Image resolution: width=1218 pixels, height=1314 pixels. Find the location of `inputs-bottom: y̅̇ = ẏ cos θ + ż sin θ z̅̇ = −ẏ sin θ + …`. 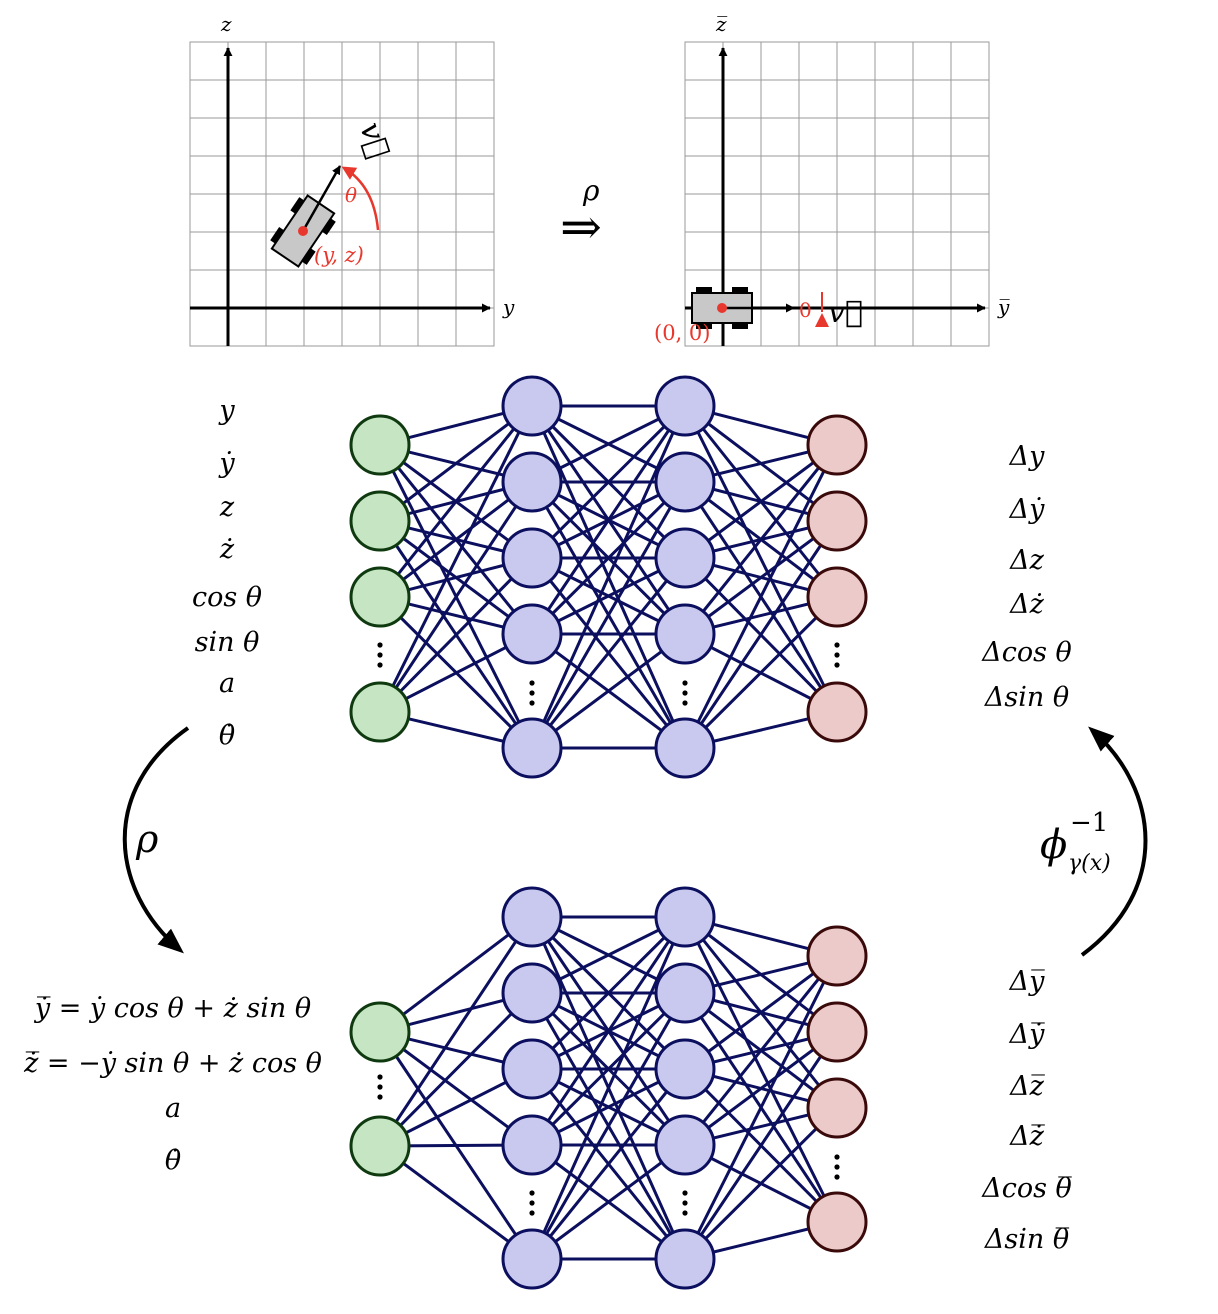

inputs-bottom: y̅̇ = ẏ cos θ + ż sin θ z̅̇ = −ẏ sin θ + … is located at coordinates (172, 1084).